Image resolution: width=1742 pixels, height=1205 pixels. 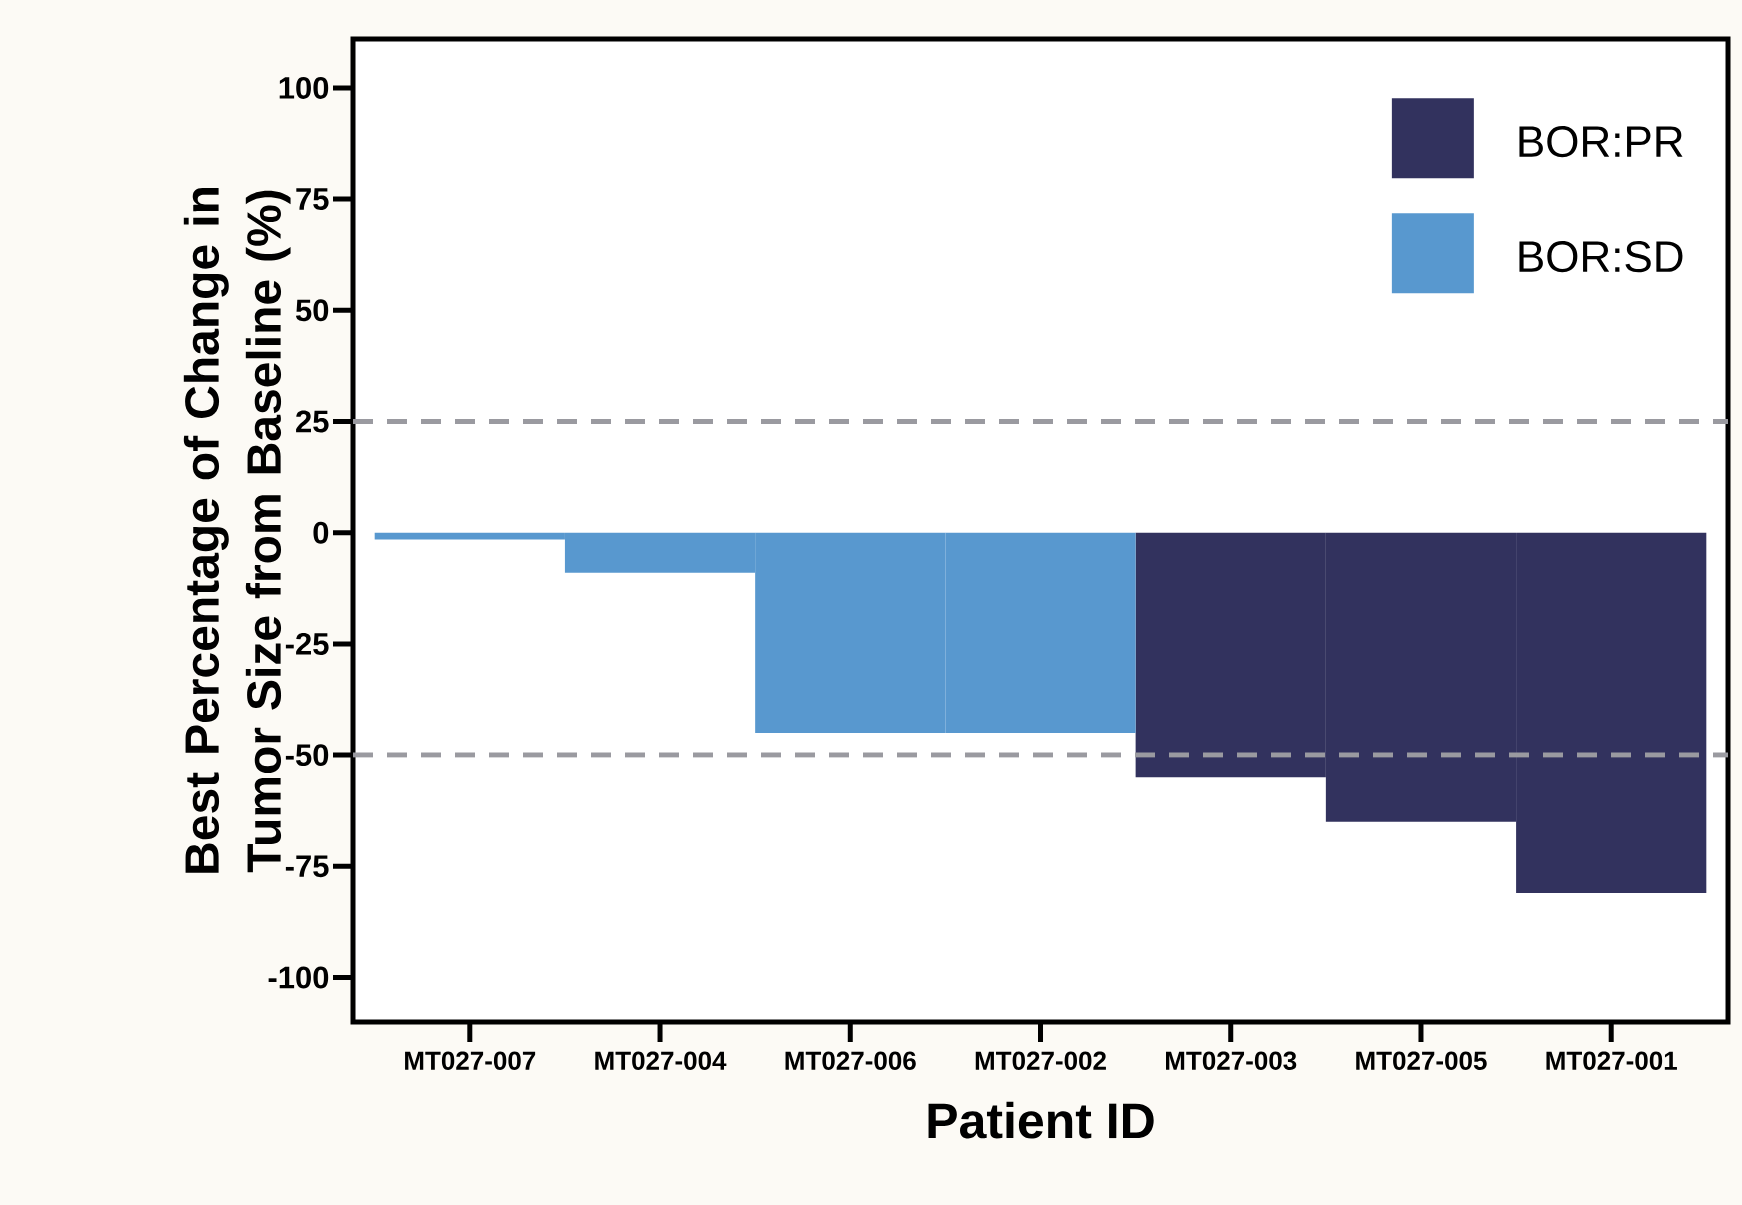 I want to click on y-tick-label: 75, so click(x=312, y=199).